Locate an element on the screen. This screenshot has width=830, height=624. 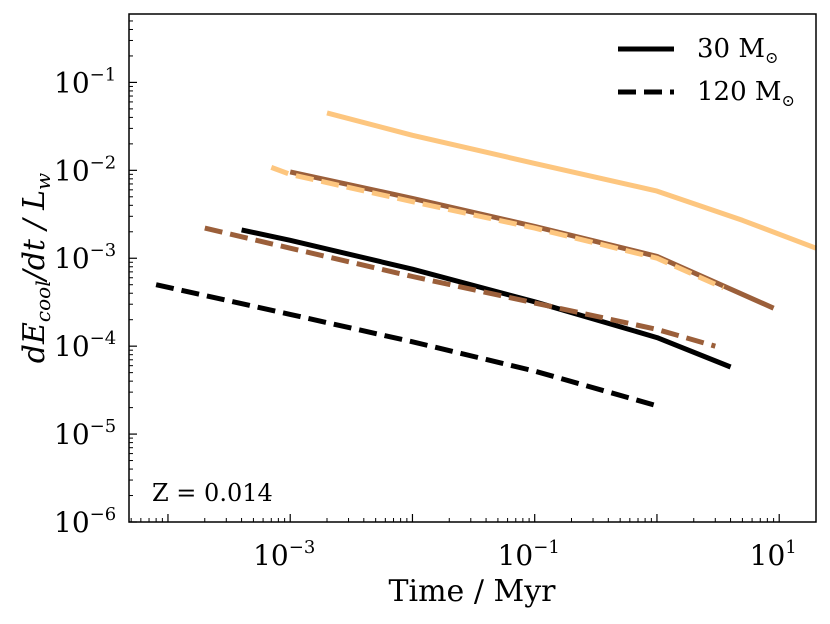
legend: 30 M⊙ 120 M⊙ is located at coordinates (706, 72).